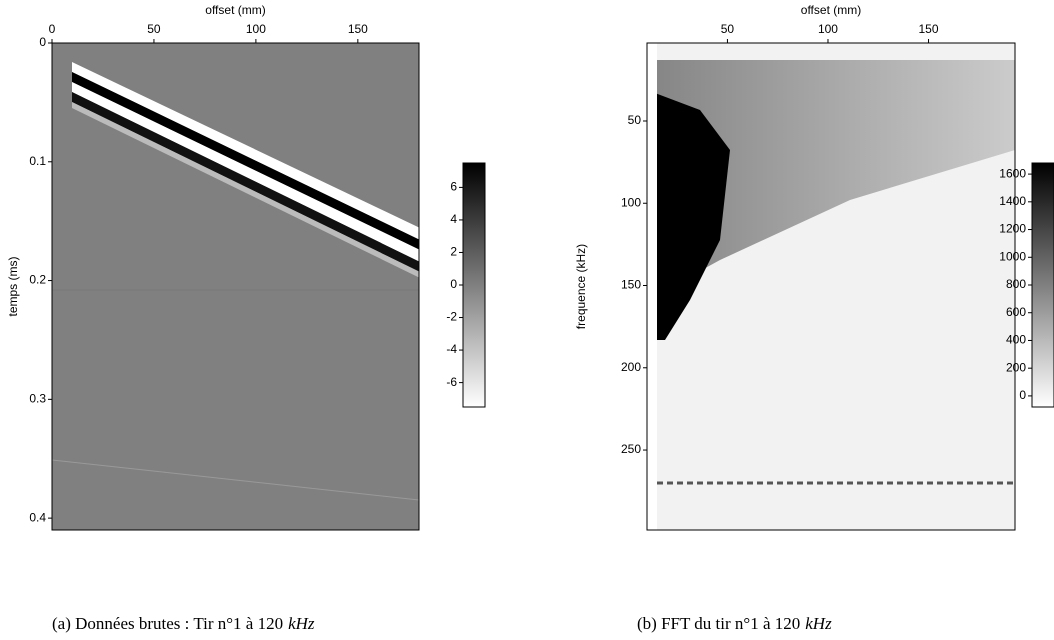 The width and height of the screenshot is (1054, 640). I want to click on y-tick-label: 0.4, so click(37, 517).